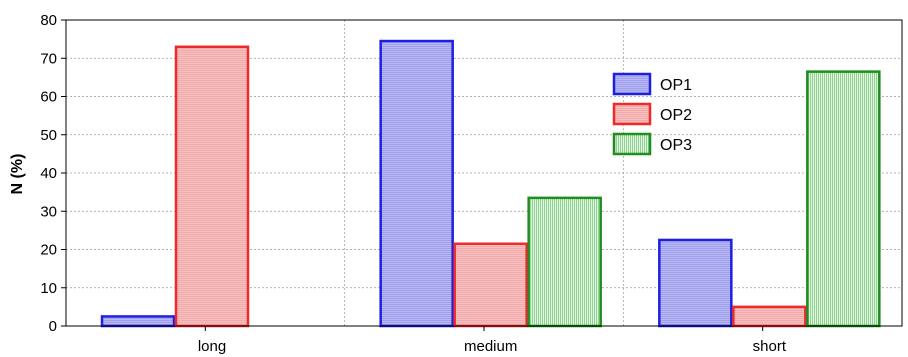 The width and height of the screenshot is (908, 357). I want to click on y-tick-label: 10, so click(48, 288).